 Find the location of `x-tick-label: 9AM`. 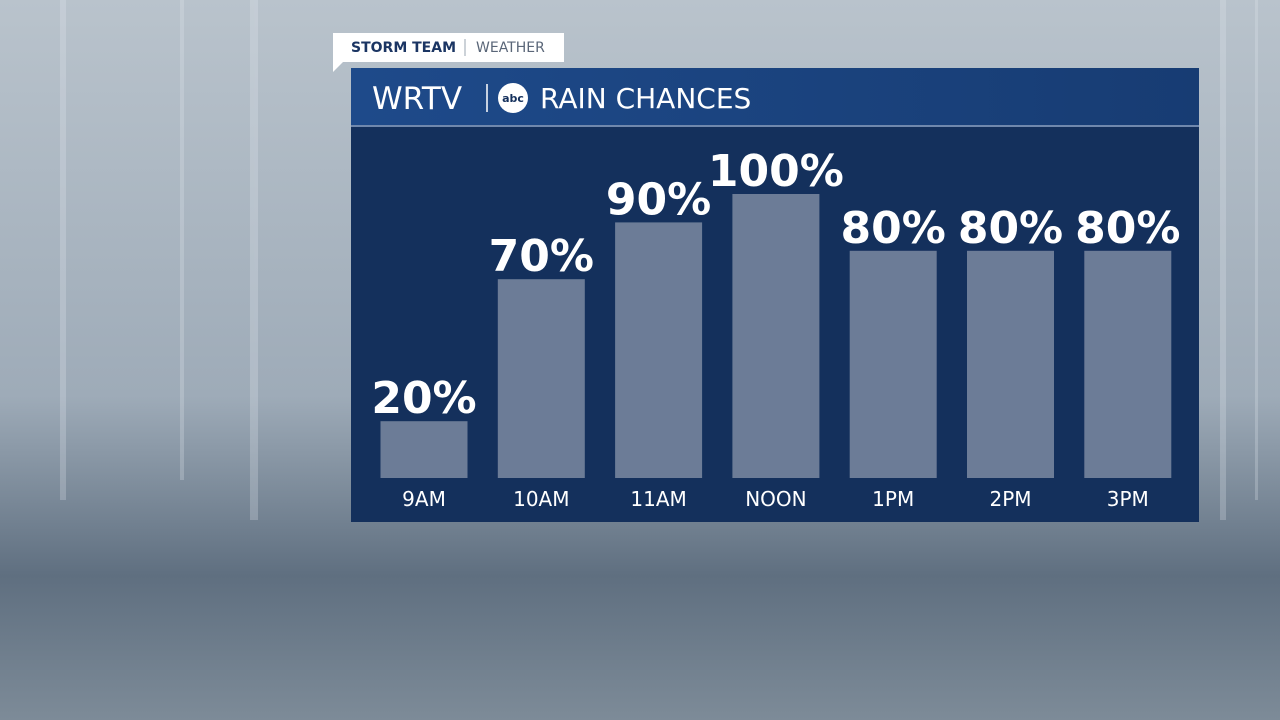

x-tick-label: 9AM is located at coordinates (424, 499).